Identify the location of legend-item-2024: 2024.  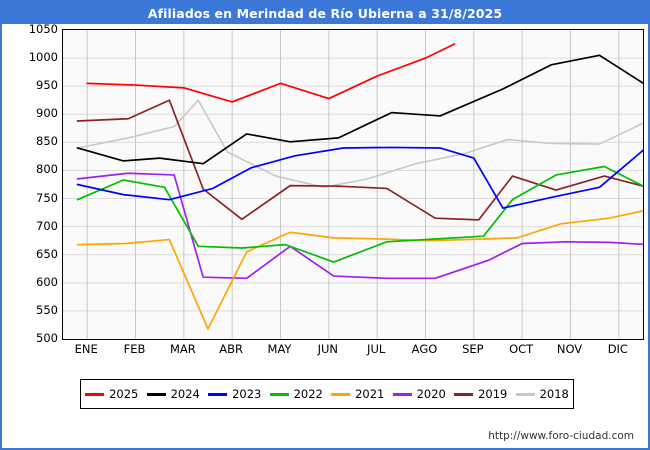
(173, 394).